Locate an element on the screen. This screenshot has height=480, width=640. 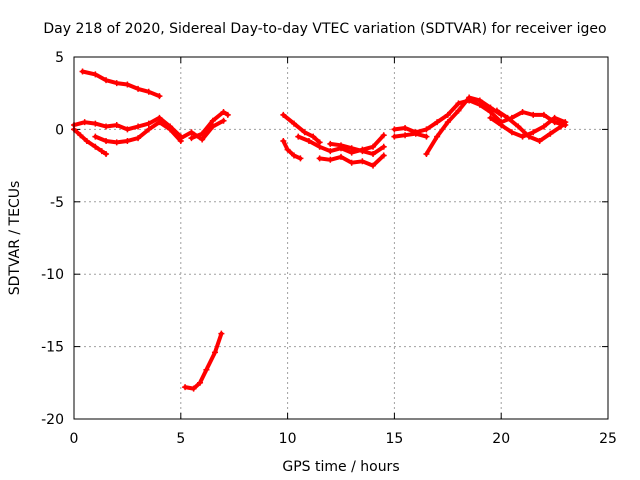
y-tick-label: -15 is located at coordinates (52, 348).